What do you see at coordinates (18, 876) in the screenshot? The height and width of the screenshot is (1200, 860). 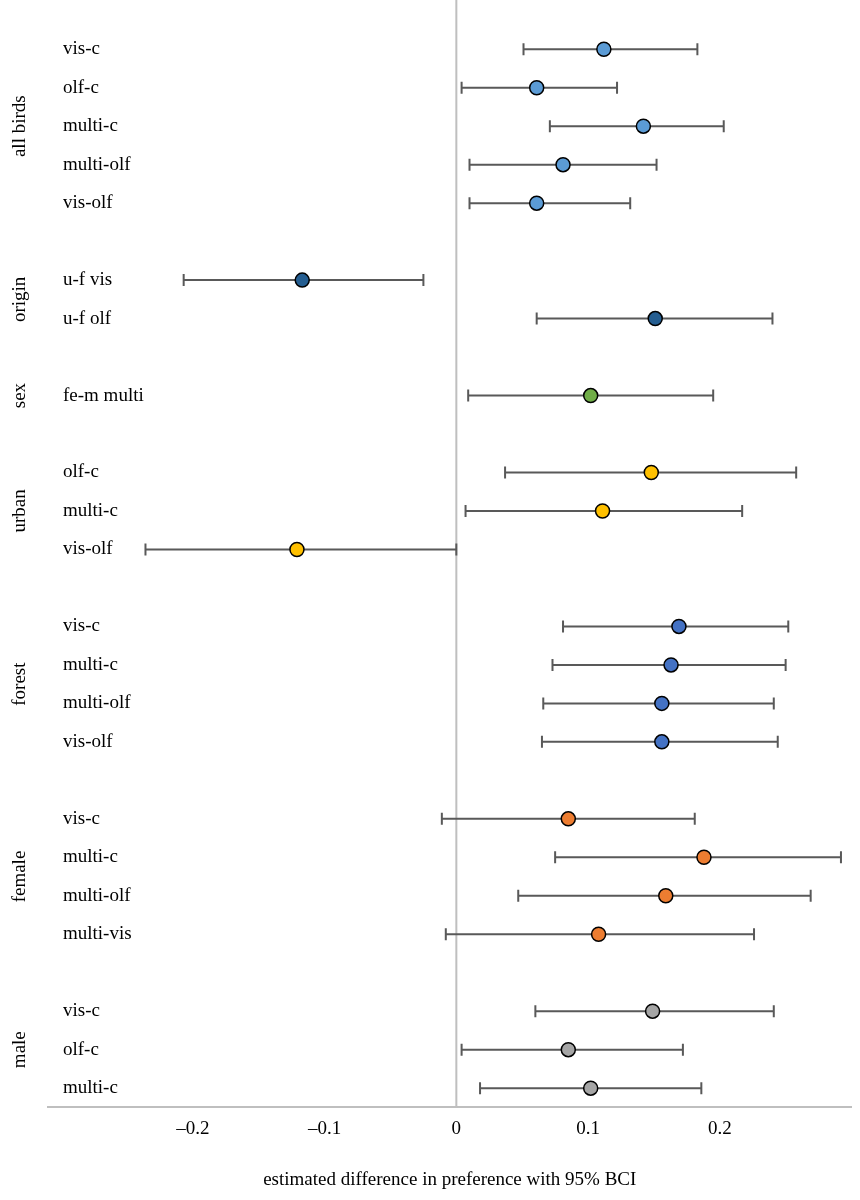 I see `text: female` at bounding box center [18, 876].